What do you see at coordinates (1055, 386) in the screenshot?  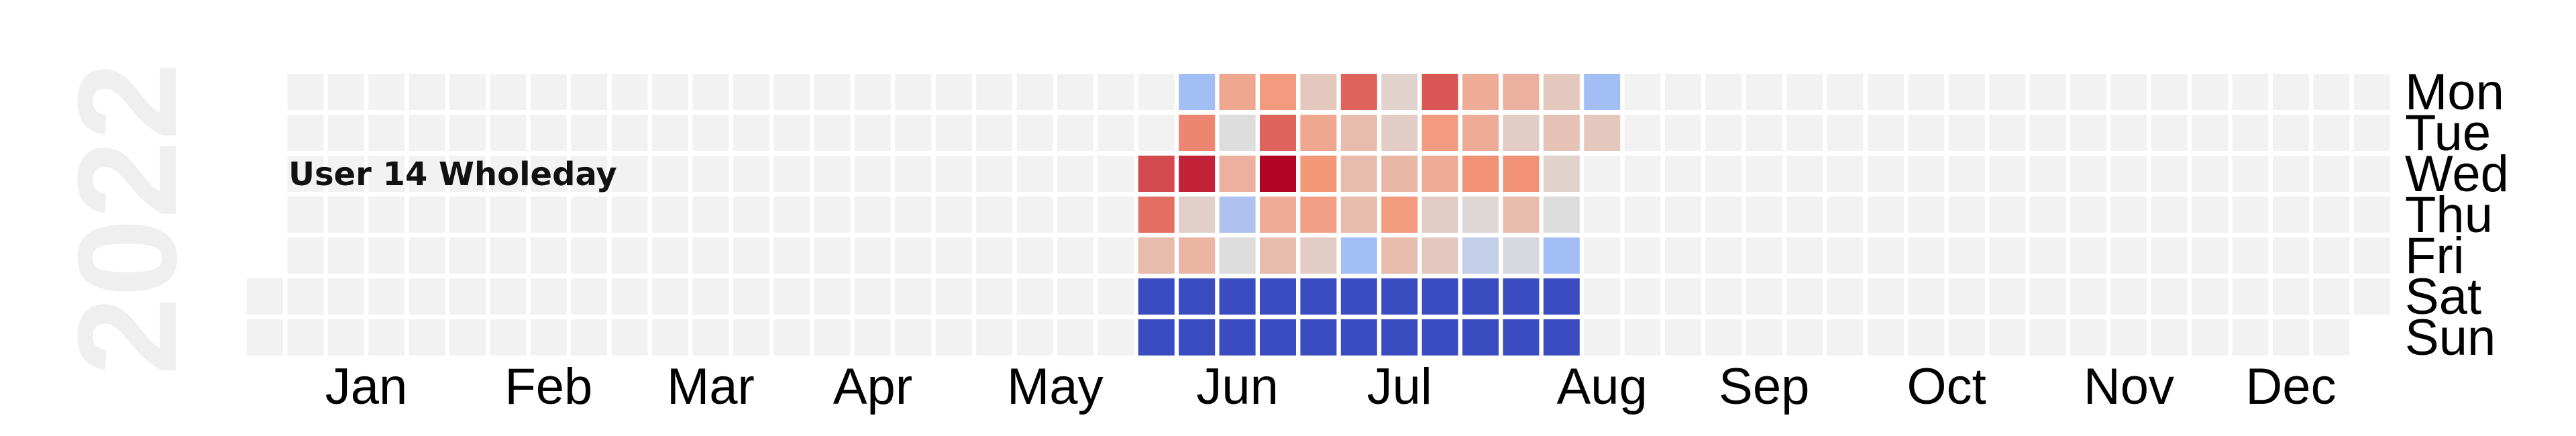 I see `month-label: May` at bounding box center [1055, 386].